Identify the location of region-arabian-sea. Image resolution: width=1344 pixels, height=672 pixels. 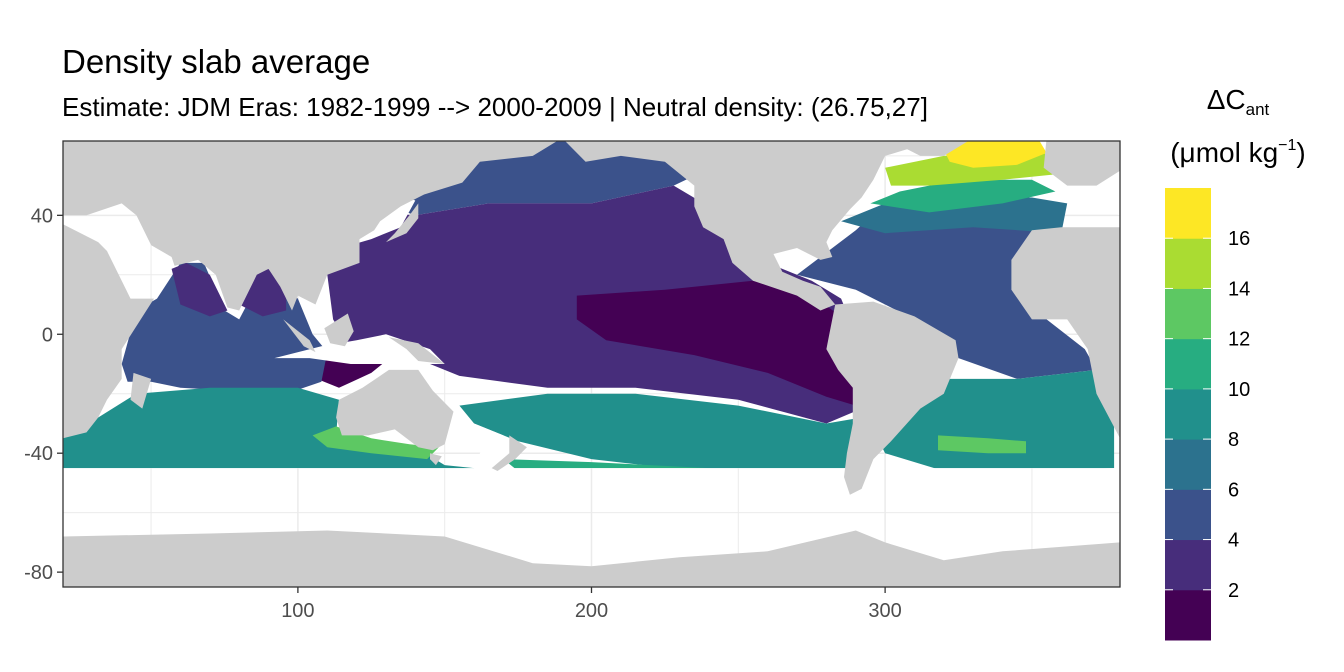
(199, 289).